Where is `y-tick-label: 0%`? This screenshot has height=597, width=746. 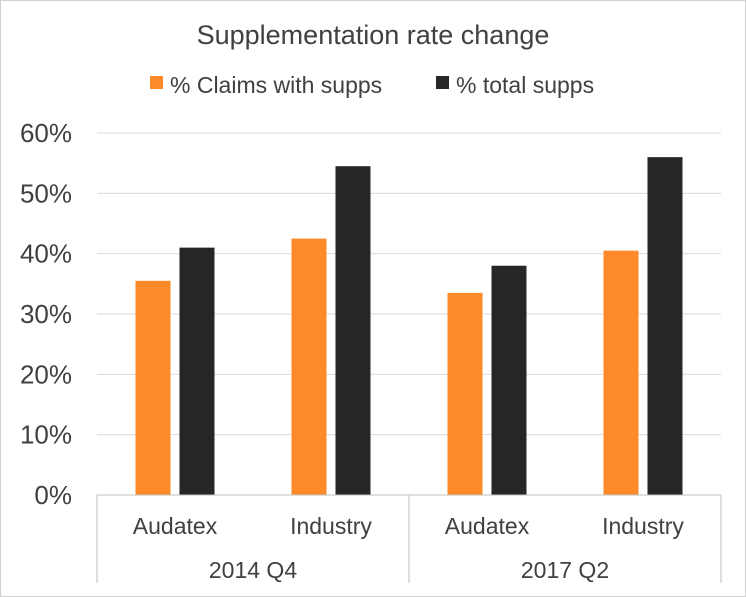 y-tick-label: 0% is located at coordinates (53, 495).